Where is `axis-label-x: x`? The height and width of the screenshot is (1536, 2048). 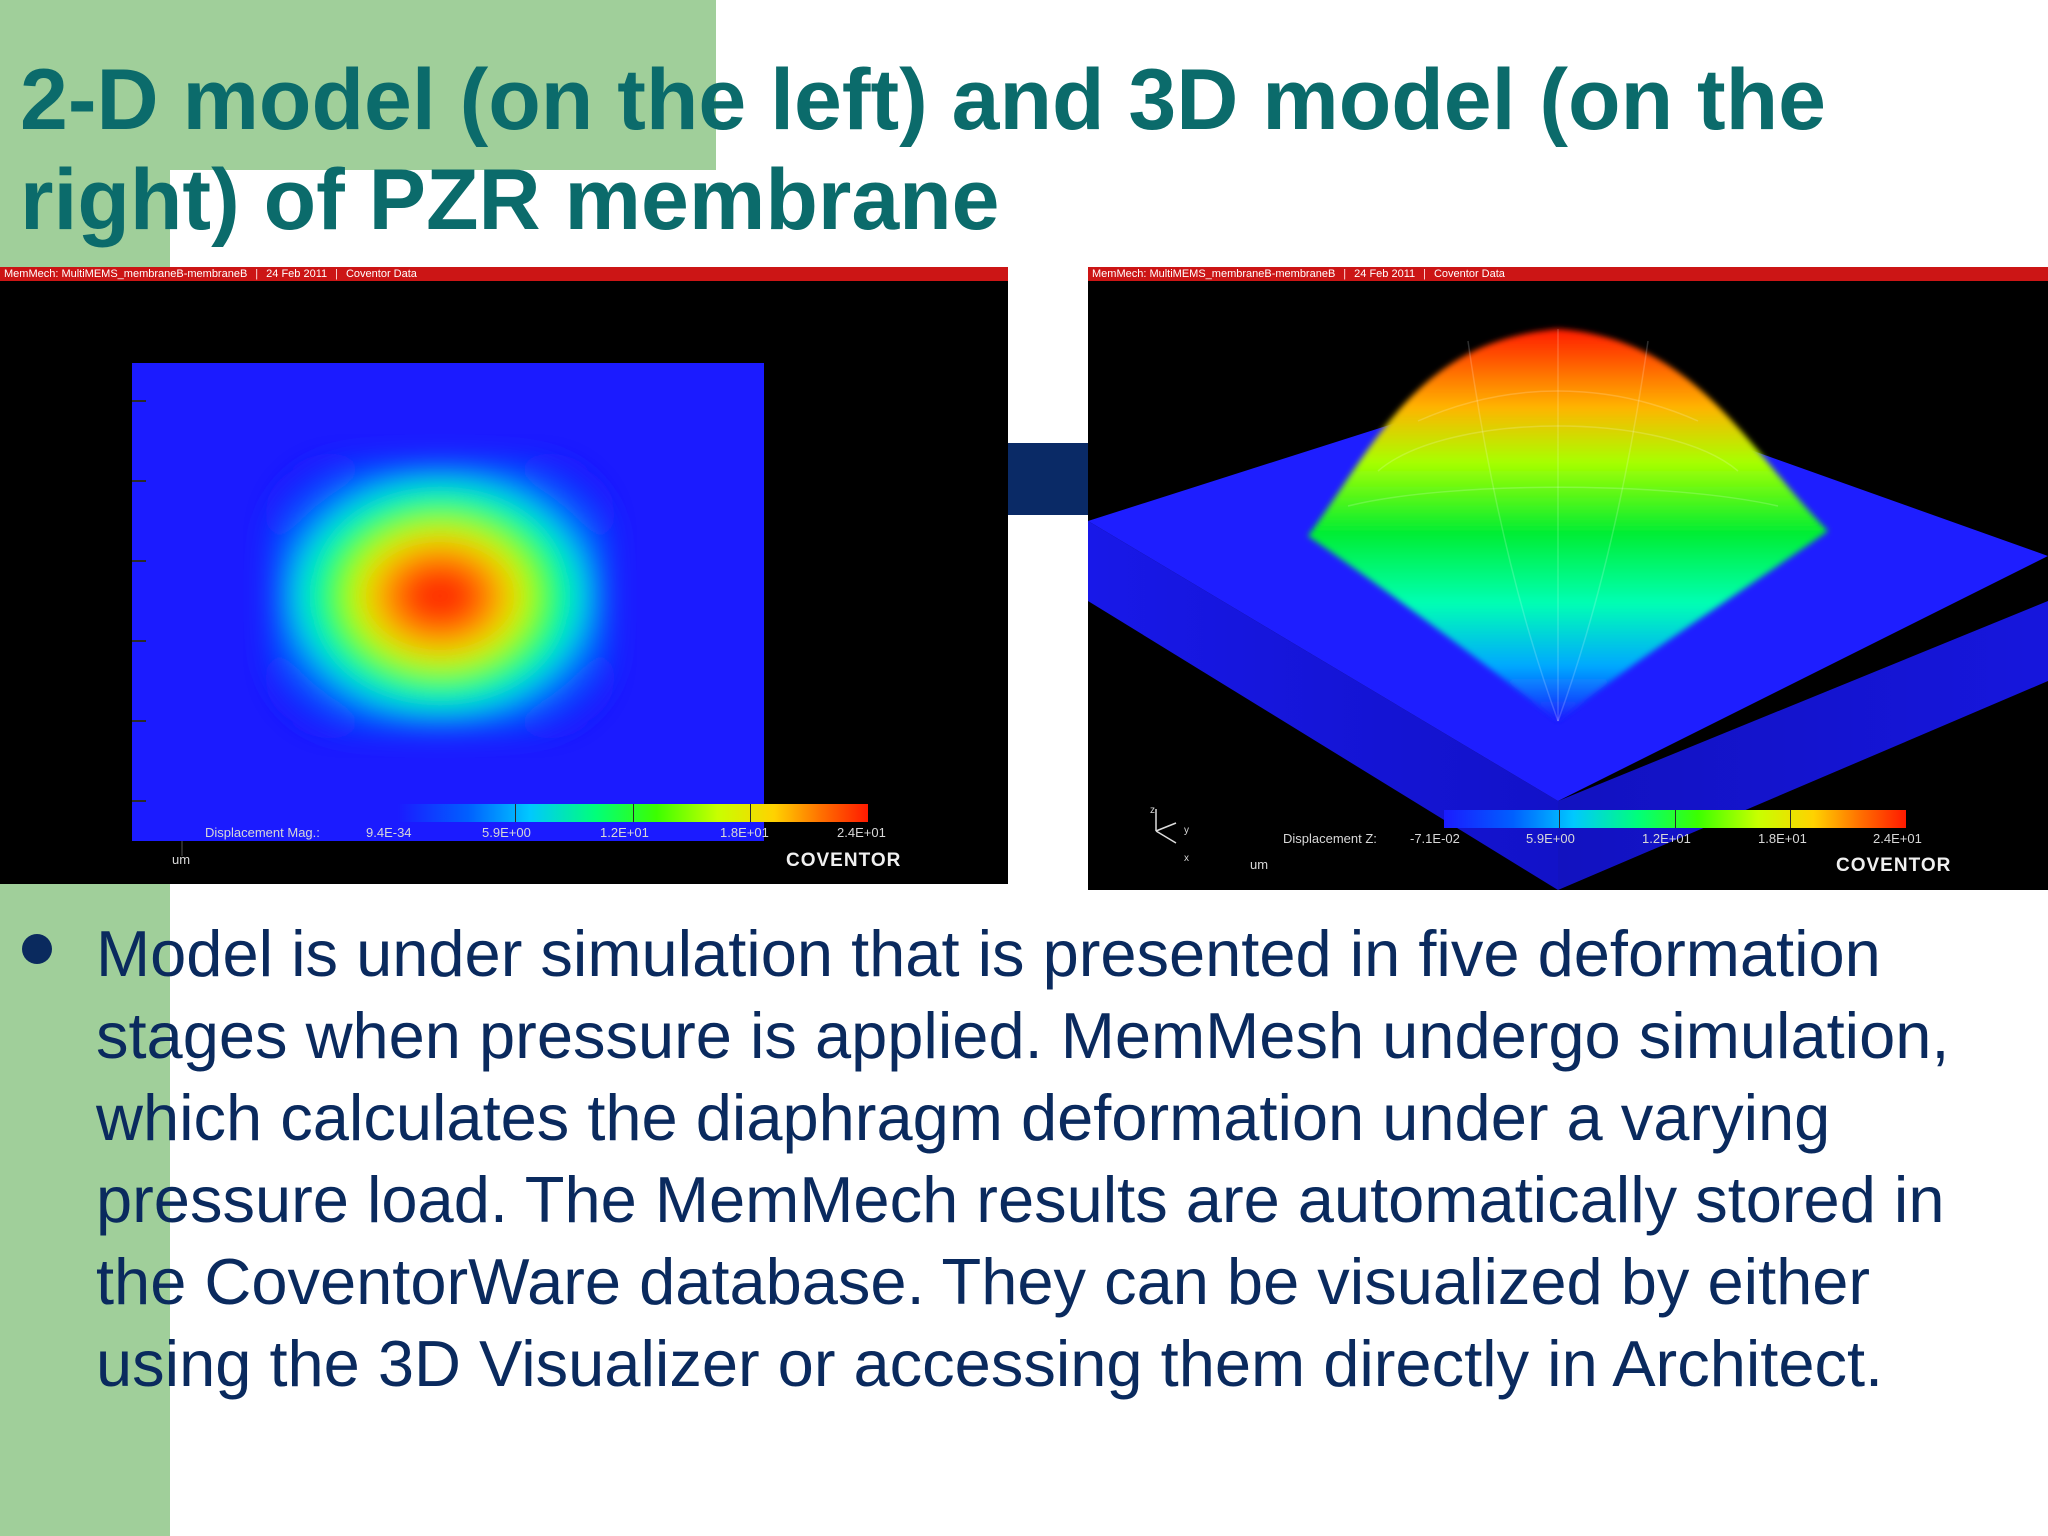
axis-label-x: x is located at coordinates (1186, 858).